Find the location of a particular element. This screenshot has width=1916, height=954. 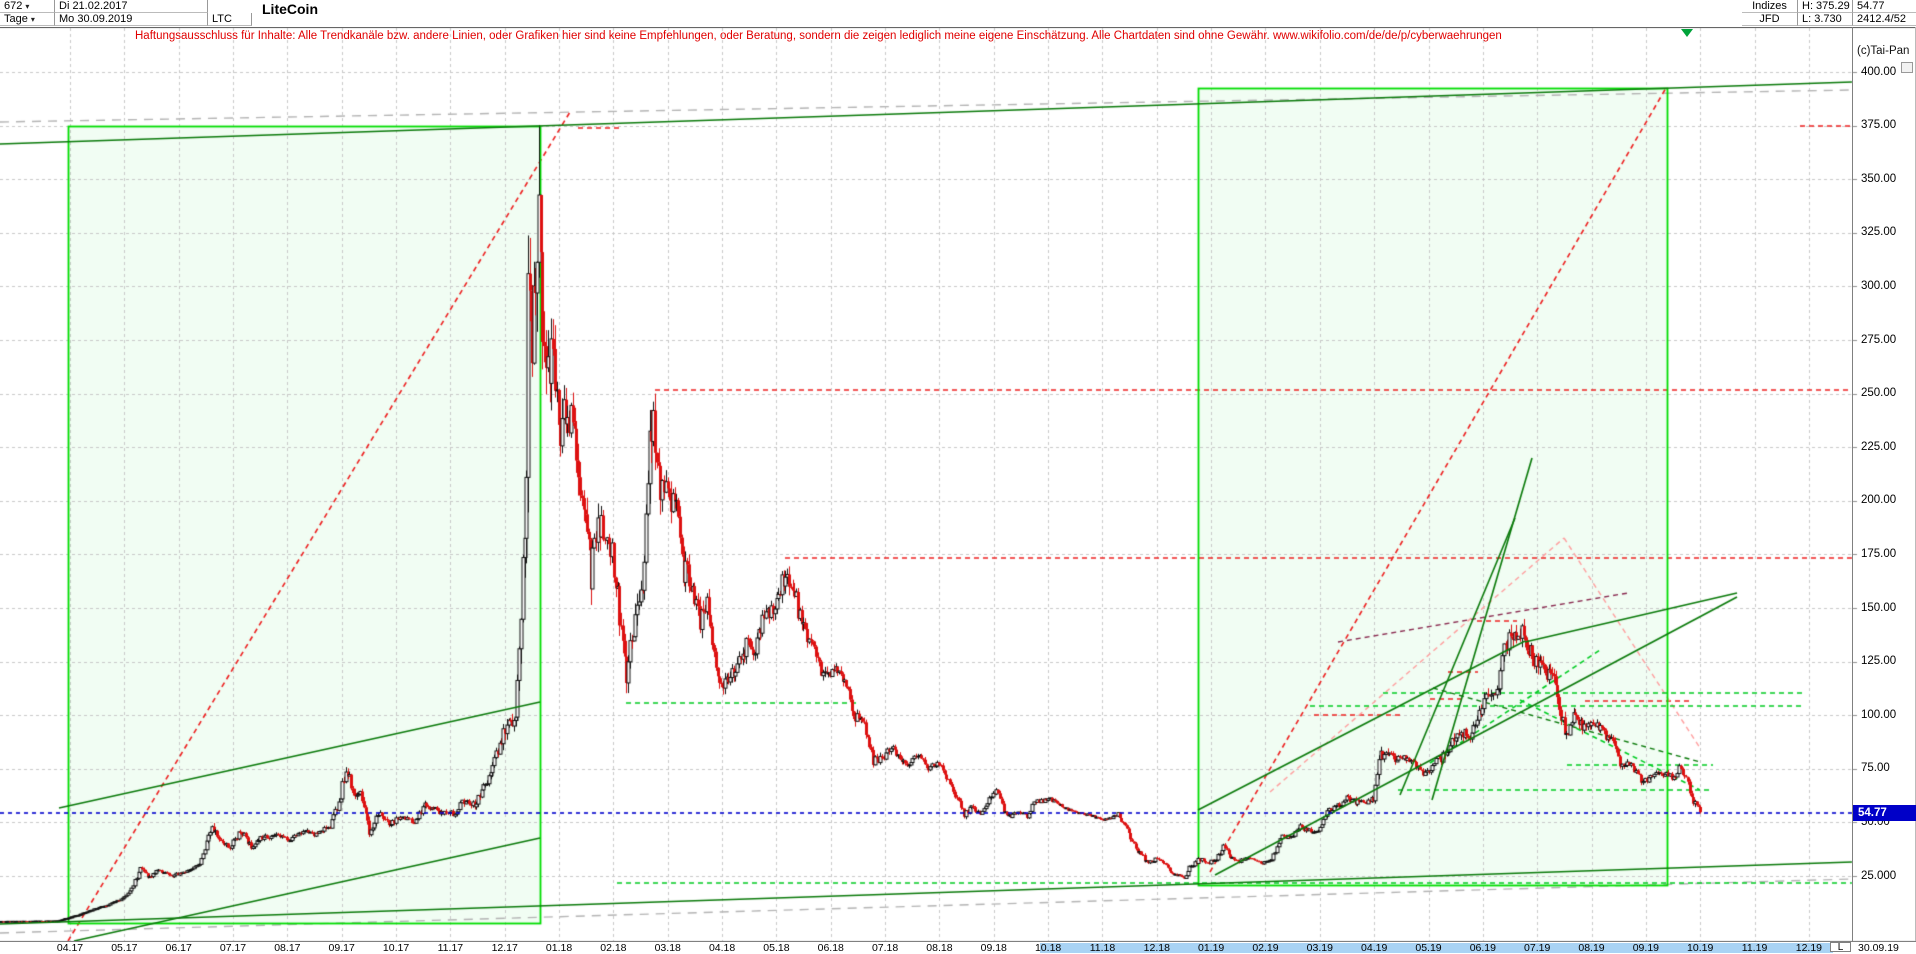

instrument-title: LiteCoin is located at coordinates (290, 9).